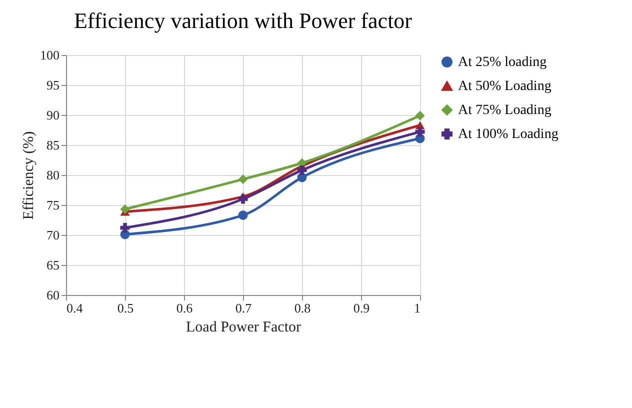 The image size is (632, 408). I want to click on y-axis-title: Efficiency (%), so click(29, 175).